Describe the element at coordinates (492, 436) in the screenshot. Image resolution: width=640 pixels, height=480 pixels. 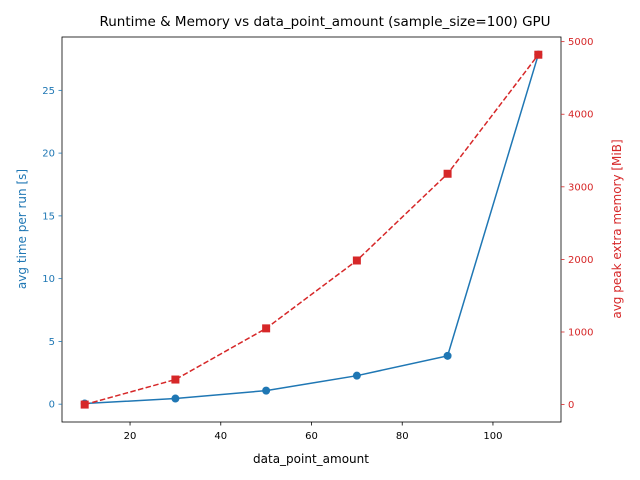
I see `x-tick-label: 100` at that location.